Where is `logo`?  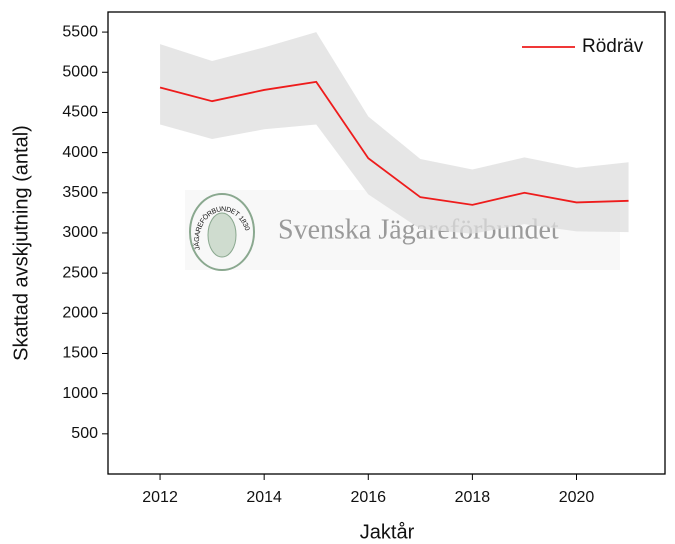 logo is located at coordinates (222, 232).